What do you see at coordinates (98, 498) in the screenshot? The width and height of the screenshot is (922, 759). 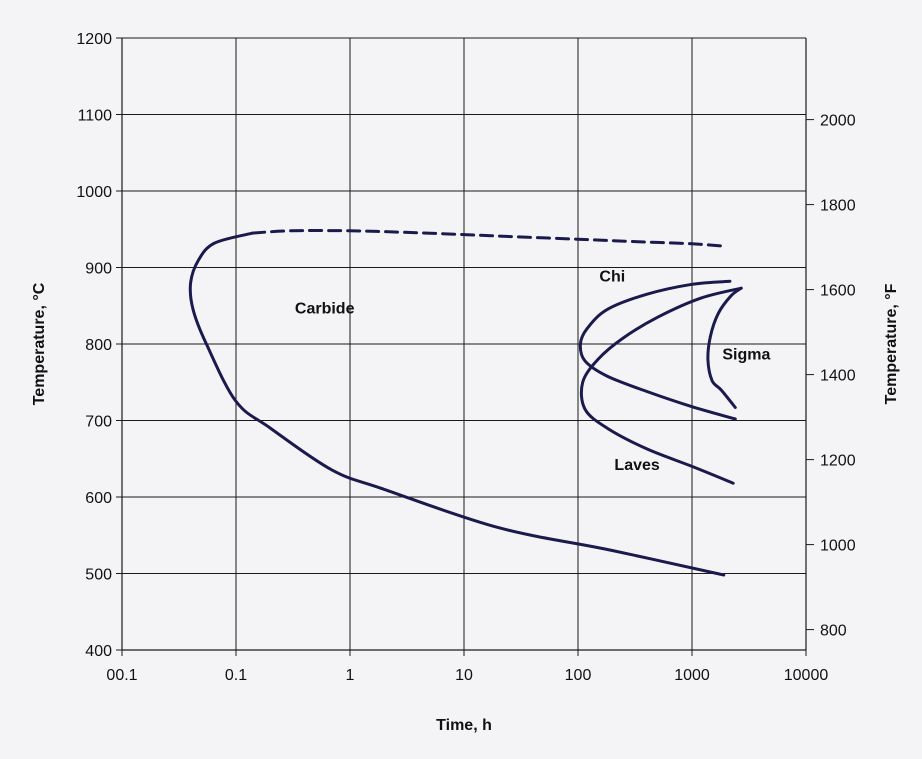 I see `y-tick-label-left: 600` at bounding box center [98, 498].